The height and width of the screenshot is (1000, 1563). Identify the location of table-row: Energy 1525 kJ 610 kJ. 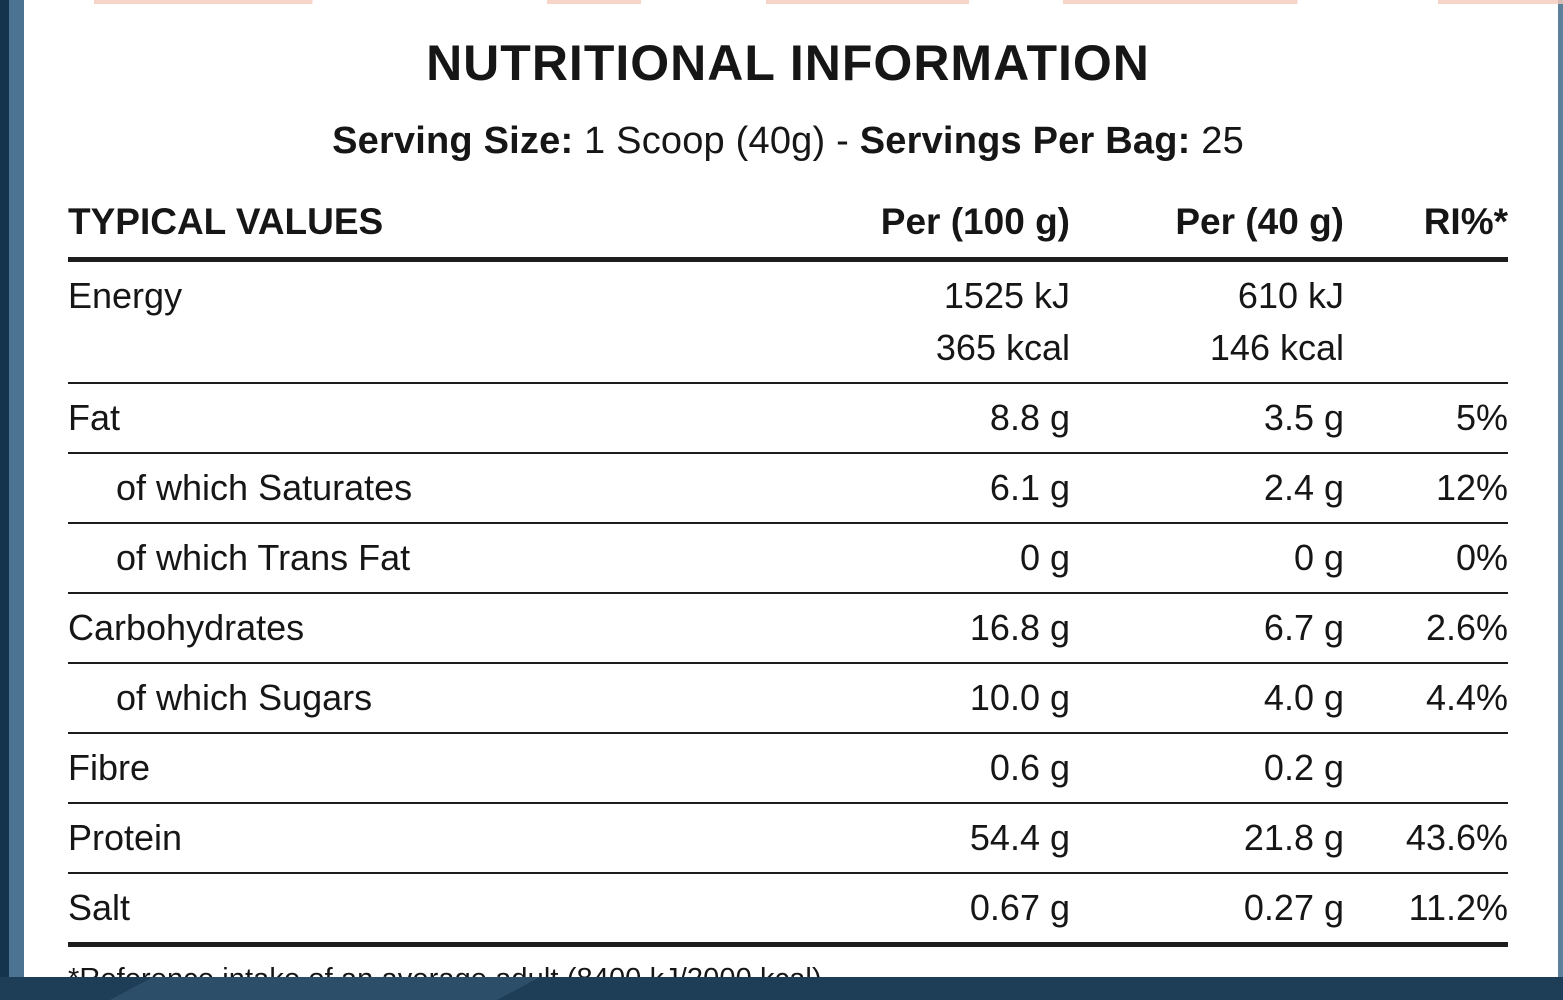
(788, 291).